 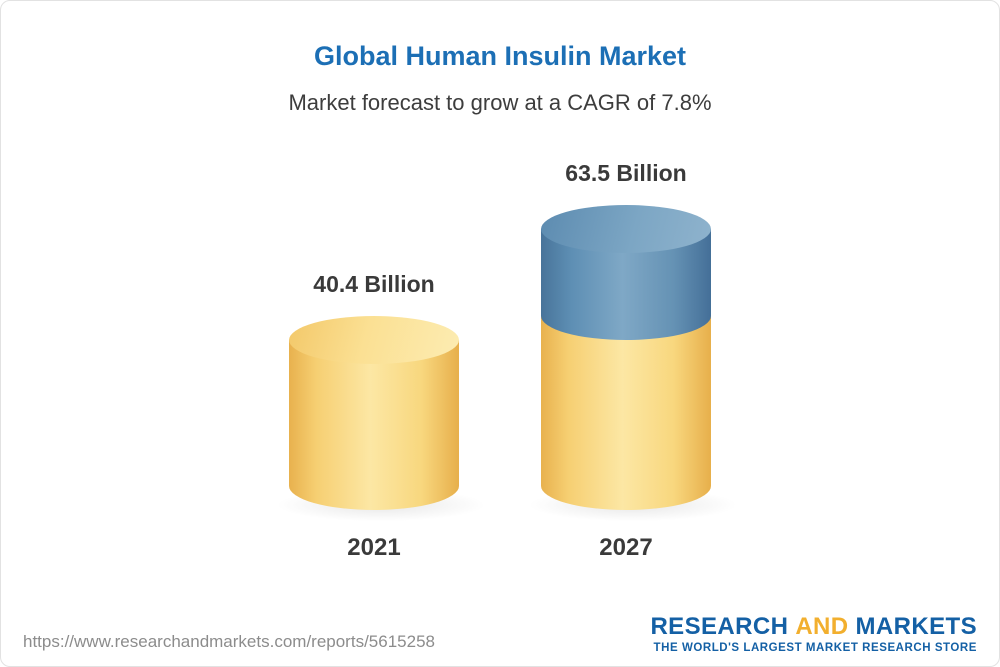 I want to click on cylinder-top-yellow, so click(x=374, y=340).